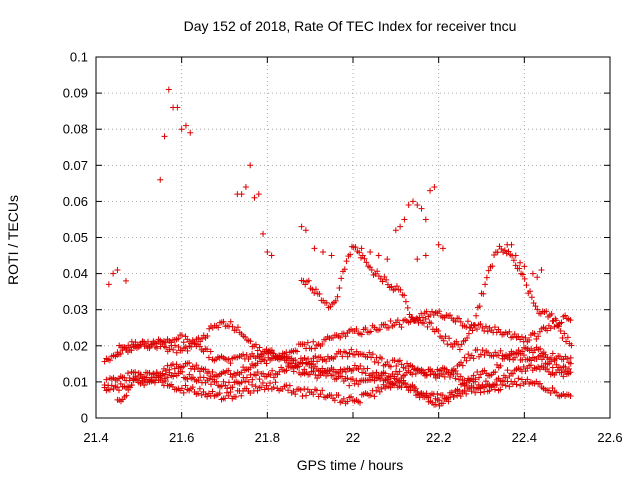 The image size is (640, 480). What do you see at coordinates (13, 240) in the screenshot?
I see `y-axis-title: ROTI / TECUs` at bounding box center [13, 240].